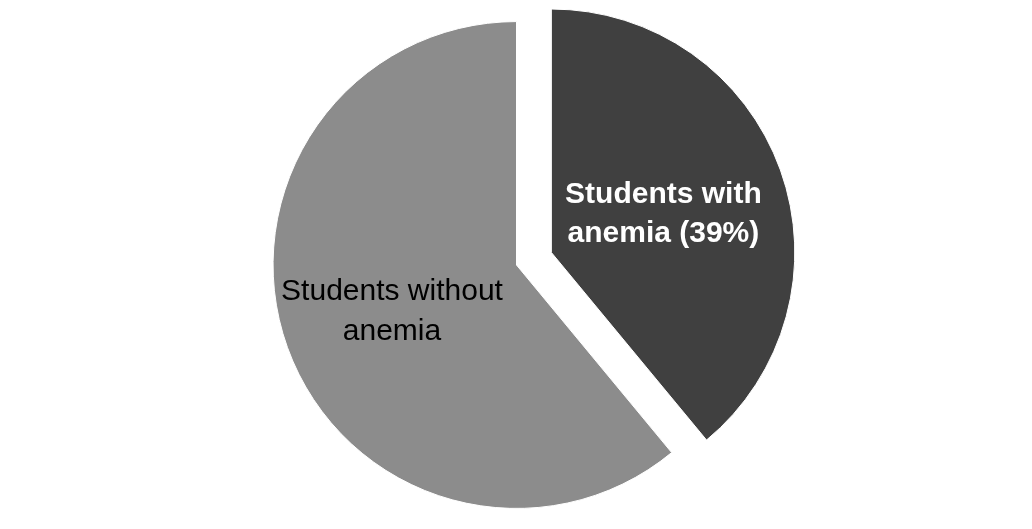 The height and width of the screenshot is (529, 1032). I want to click on slice-label: Students without anemia, so click(392, 310).